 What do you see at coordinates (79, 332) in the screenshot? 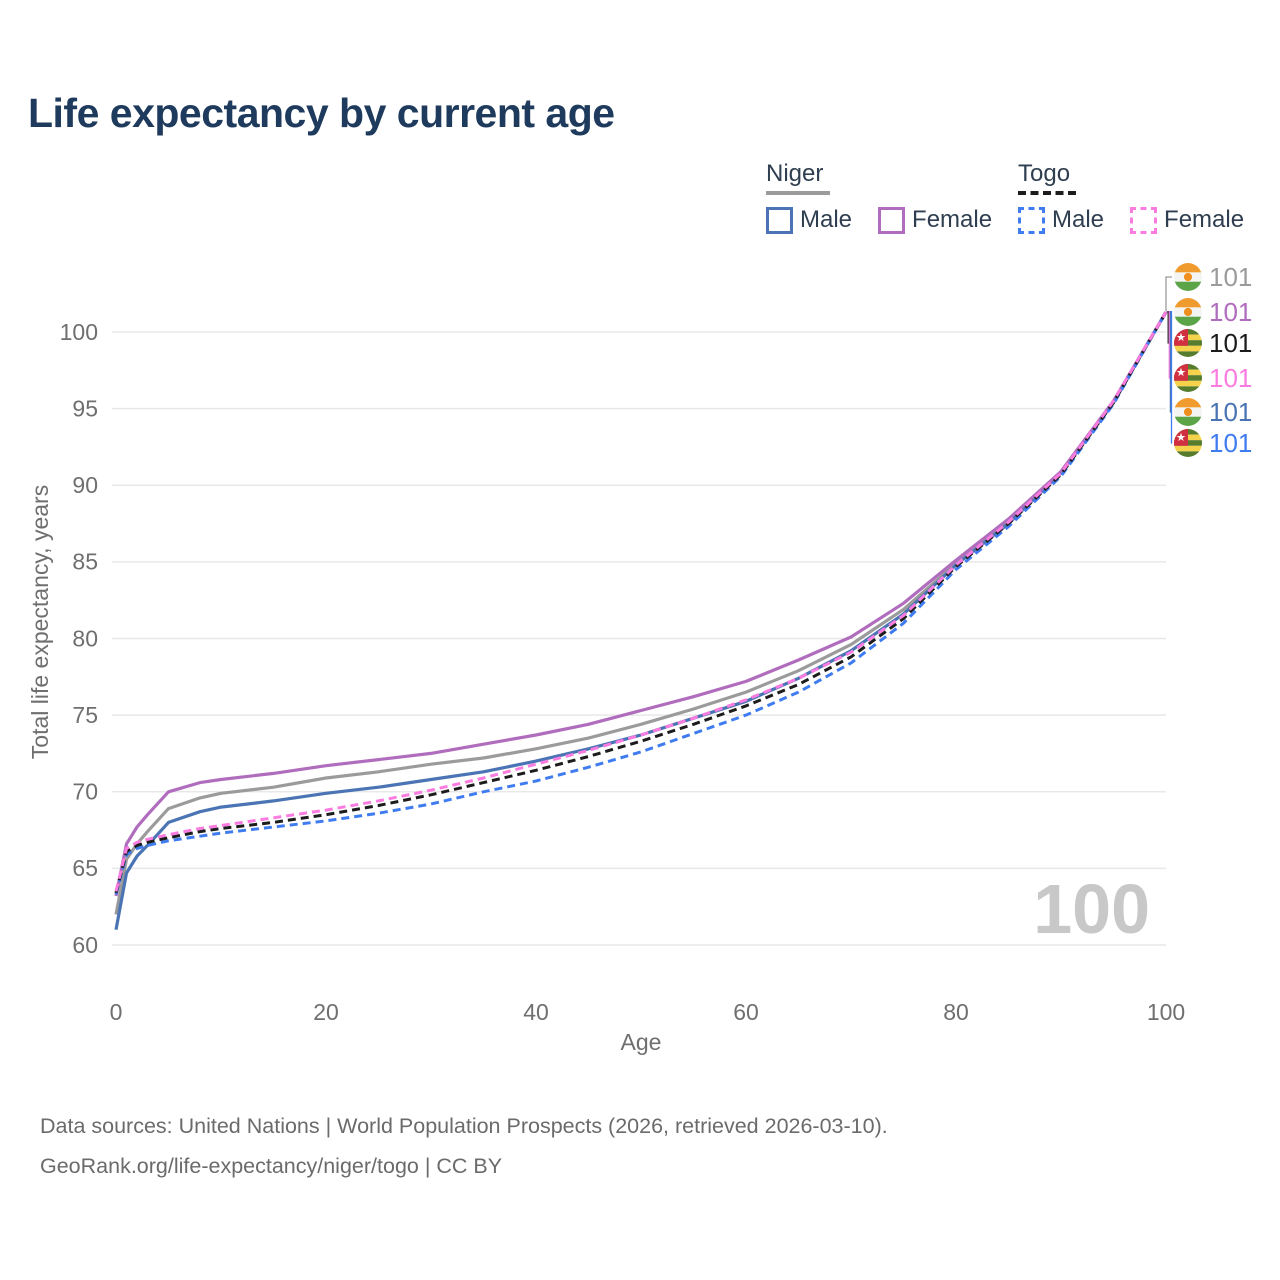
I see `y-tick-label: 100` at bounding box center [79, 332].